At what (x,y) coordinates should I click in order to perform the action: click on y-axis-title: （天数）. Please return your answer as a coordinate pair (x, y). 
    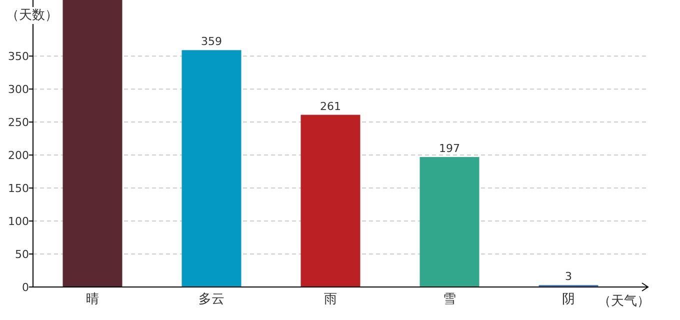
    Looking at the image, I should click on (32, 15).